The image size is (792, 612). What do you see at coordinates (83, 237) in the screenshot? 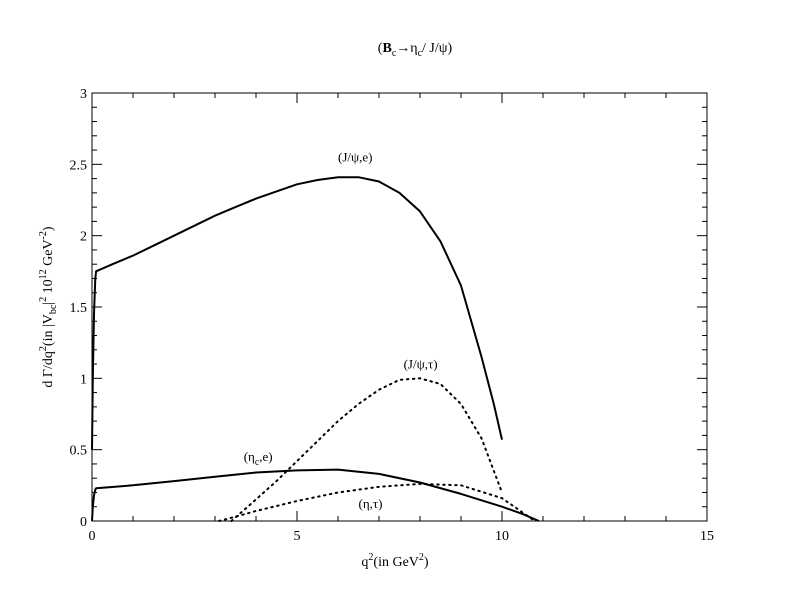
I see `y-tick-label: 2` at bounding box center [83, 237].